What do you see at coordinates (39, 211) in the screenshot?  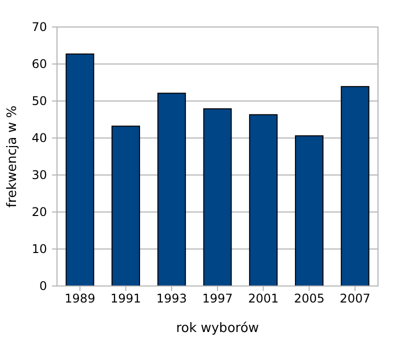 I see `y-tick-label: 20` at bounding box center [39, 211].